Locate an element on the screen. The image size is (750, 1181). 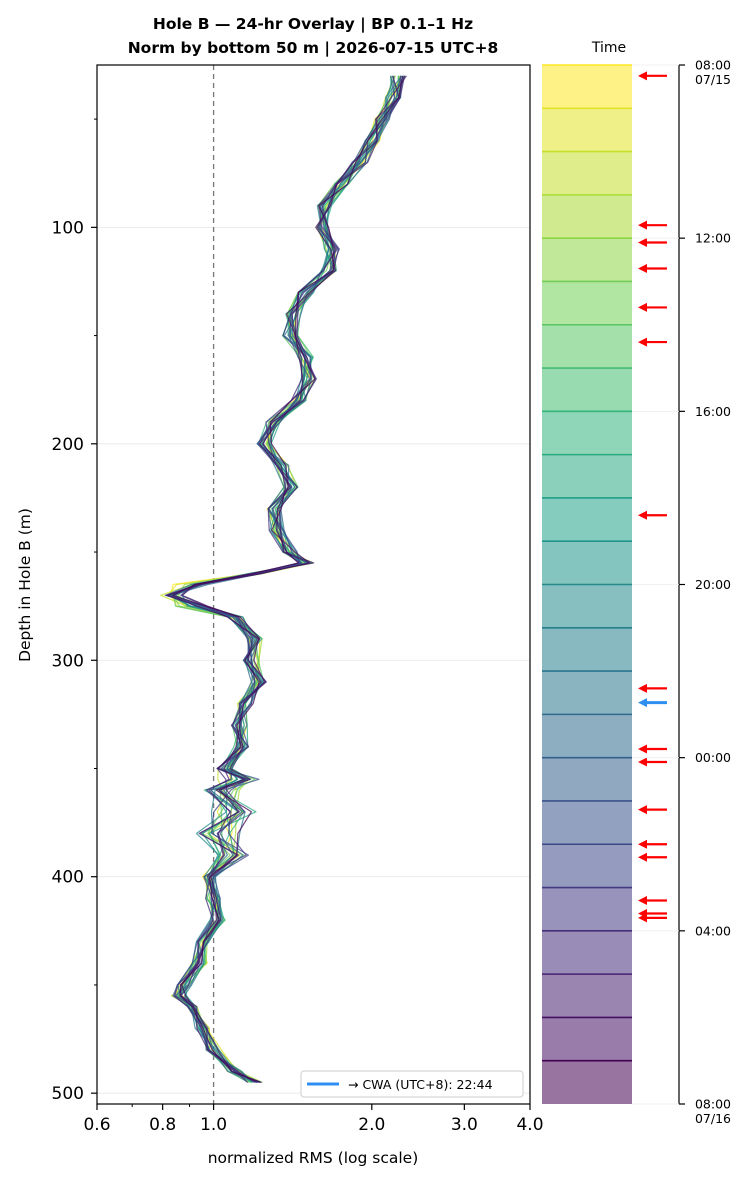
legend-box is located at coordinates (412, 1084).